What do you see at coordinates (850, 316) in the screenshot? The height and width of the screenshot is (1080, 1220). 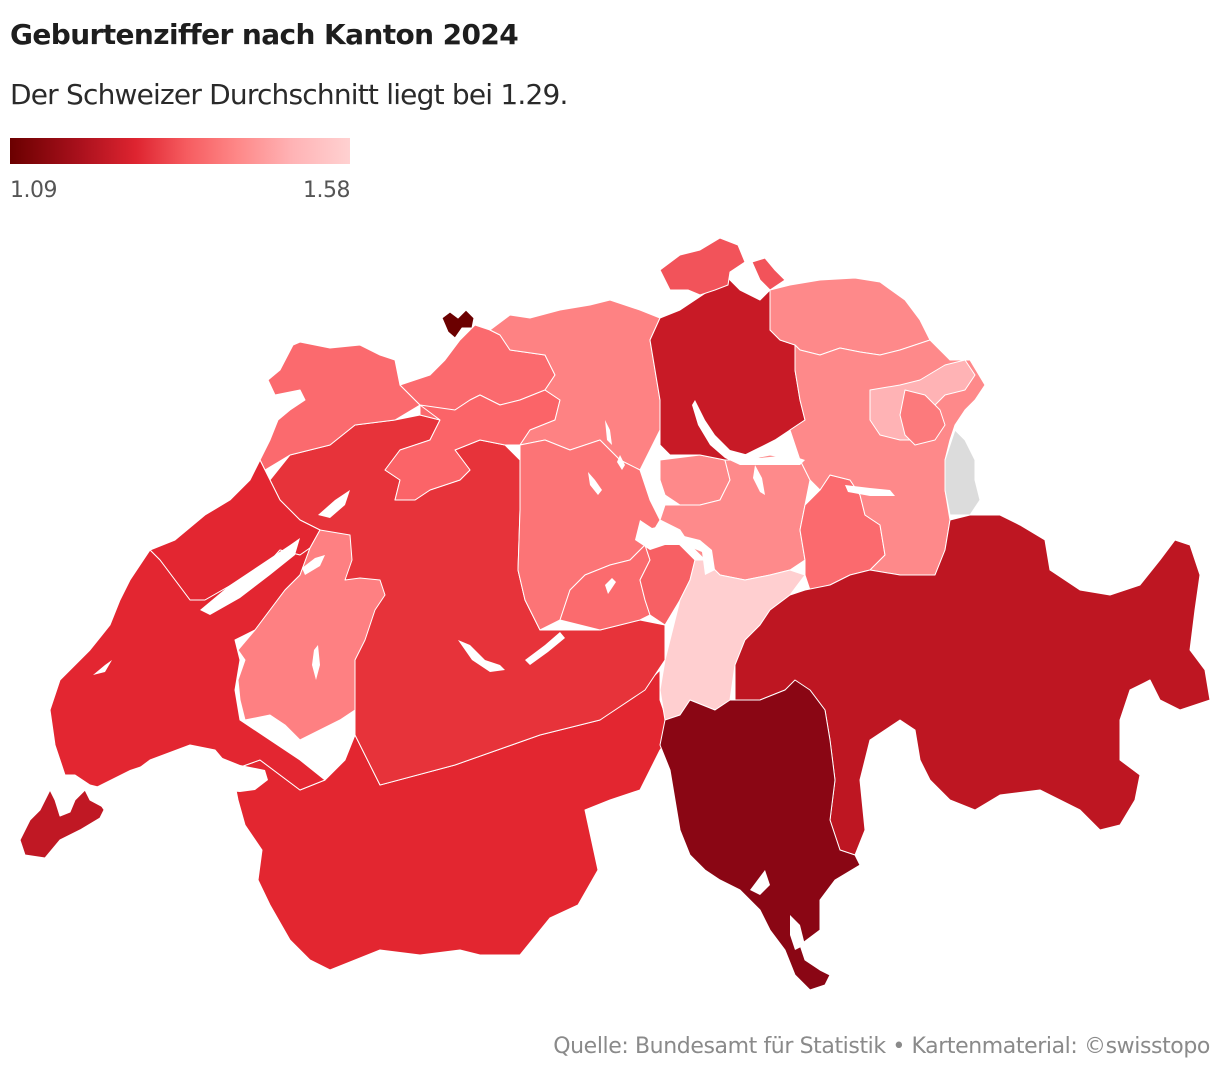 I see `canton-TG: Thurgau: 1.47` at bounding box center [850, 316].